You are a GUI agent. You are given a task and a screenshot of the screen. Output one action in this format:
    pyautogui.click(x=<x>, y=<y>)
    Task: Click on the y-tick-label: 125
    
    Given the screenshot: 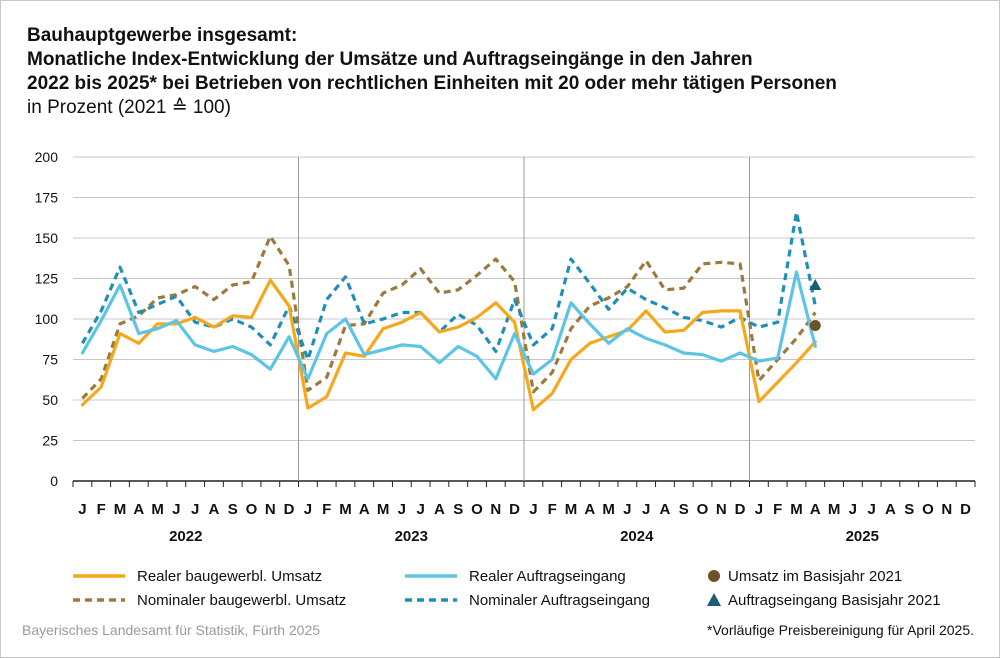 What is the action you would take?
    pyautogui.click(x=47, y=279)
    